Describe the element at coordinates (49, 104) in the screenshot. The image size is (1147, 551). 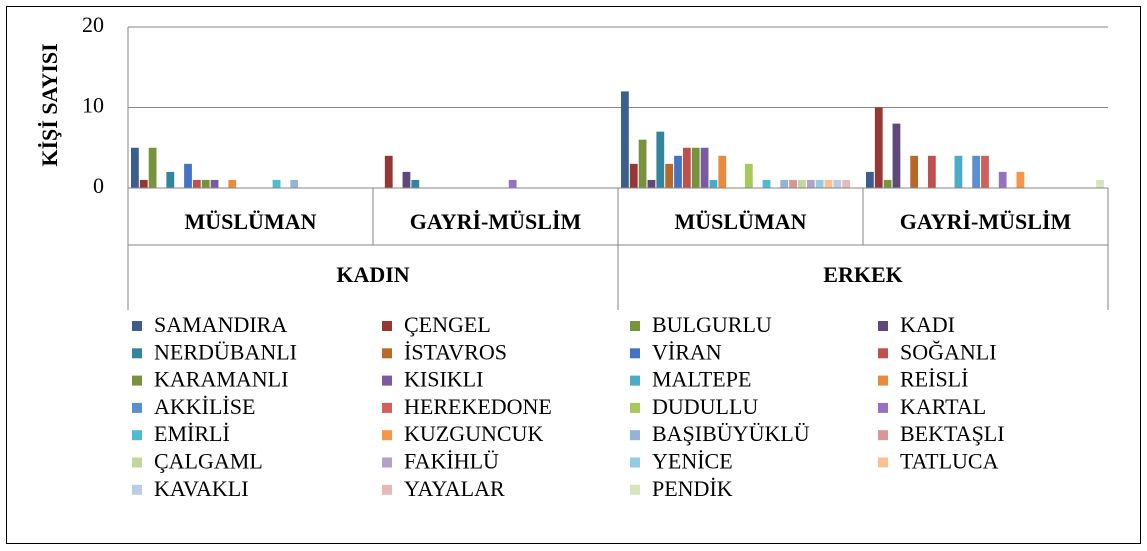
I see `y-axis-title: KİŞİ SAYISI` at that location.